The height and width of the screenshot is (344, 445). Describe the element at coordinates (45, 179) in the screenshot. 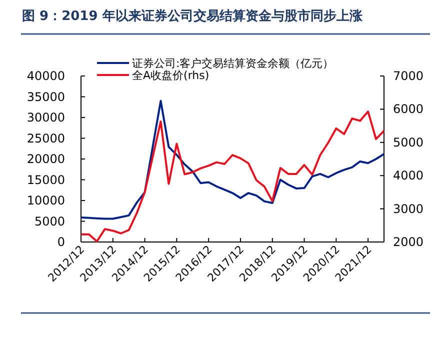

I see `y-tick-label: 15000` at that location.